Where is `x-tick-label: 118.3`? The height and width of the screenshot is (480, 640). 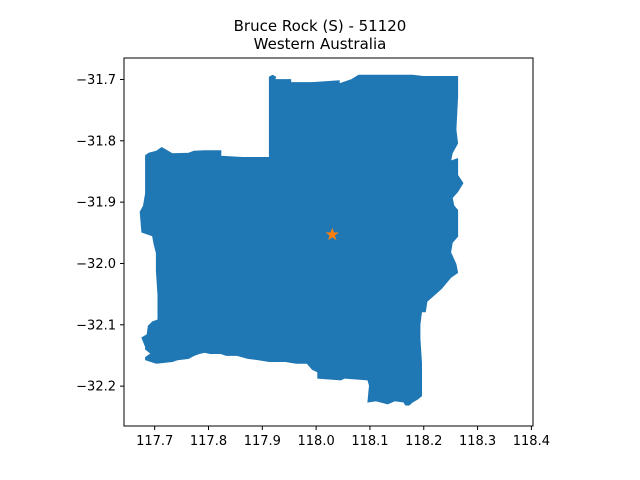
x-tick-label: 118.3 is located at coordinates (477, 441).